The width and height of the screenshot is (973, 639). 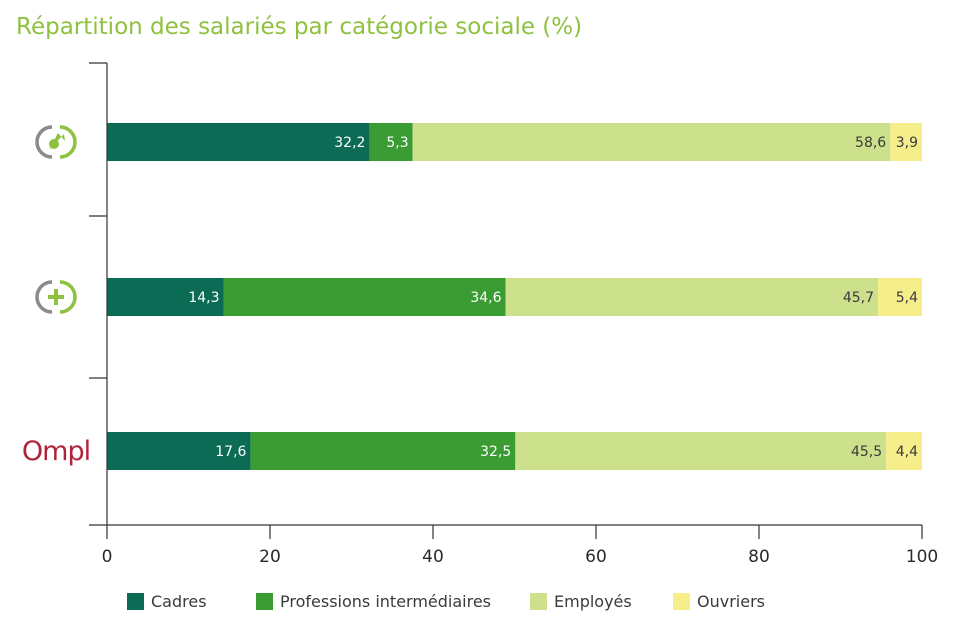 What do you see at coordinates (866, 452) in the screenshot?
I see `data-label-2-2: 45,5` at bounding box center [866, 452].